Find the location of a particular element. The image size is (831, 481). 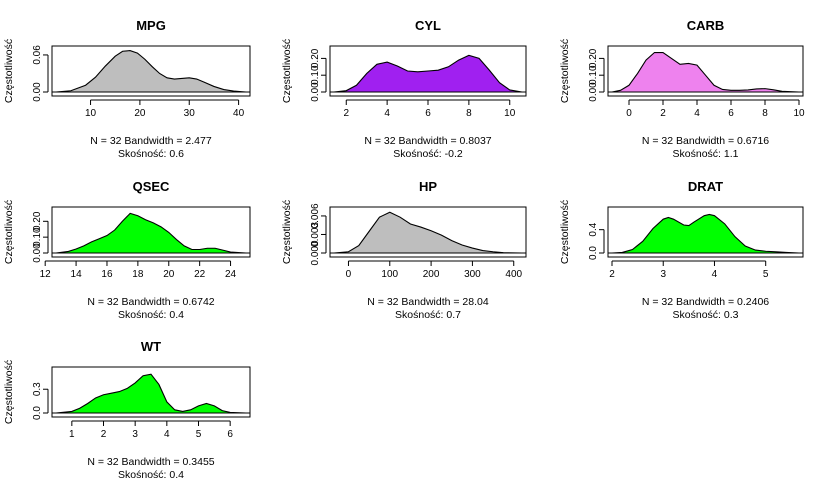

x-axis-label: N = 32 Bandwidth = 2.477 is located at coordinates (151, 141).